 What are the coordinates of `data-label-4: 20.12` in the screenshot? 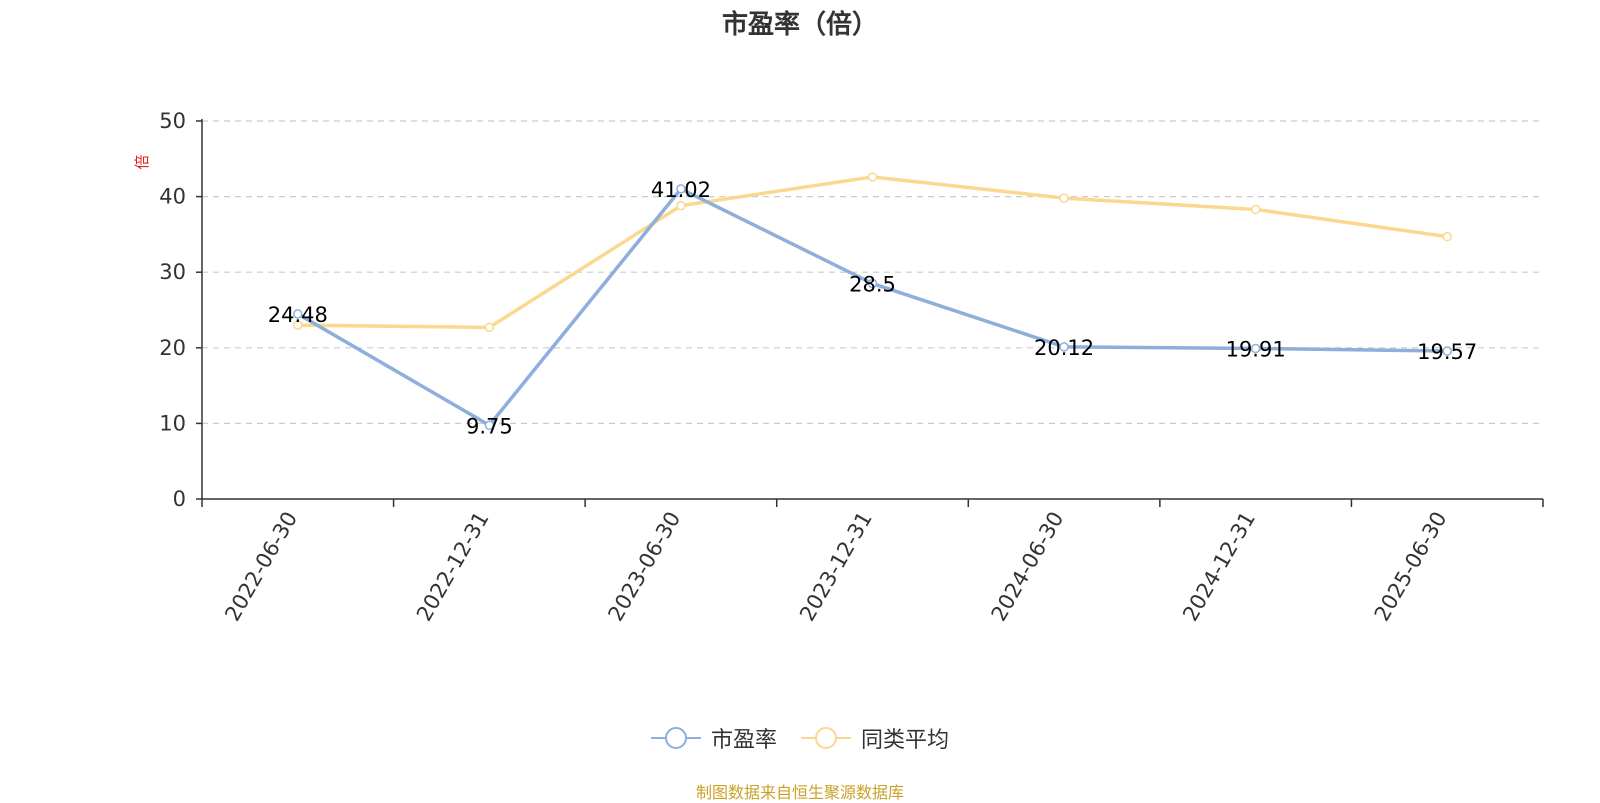 It's located at (1064, 348).